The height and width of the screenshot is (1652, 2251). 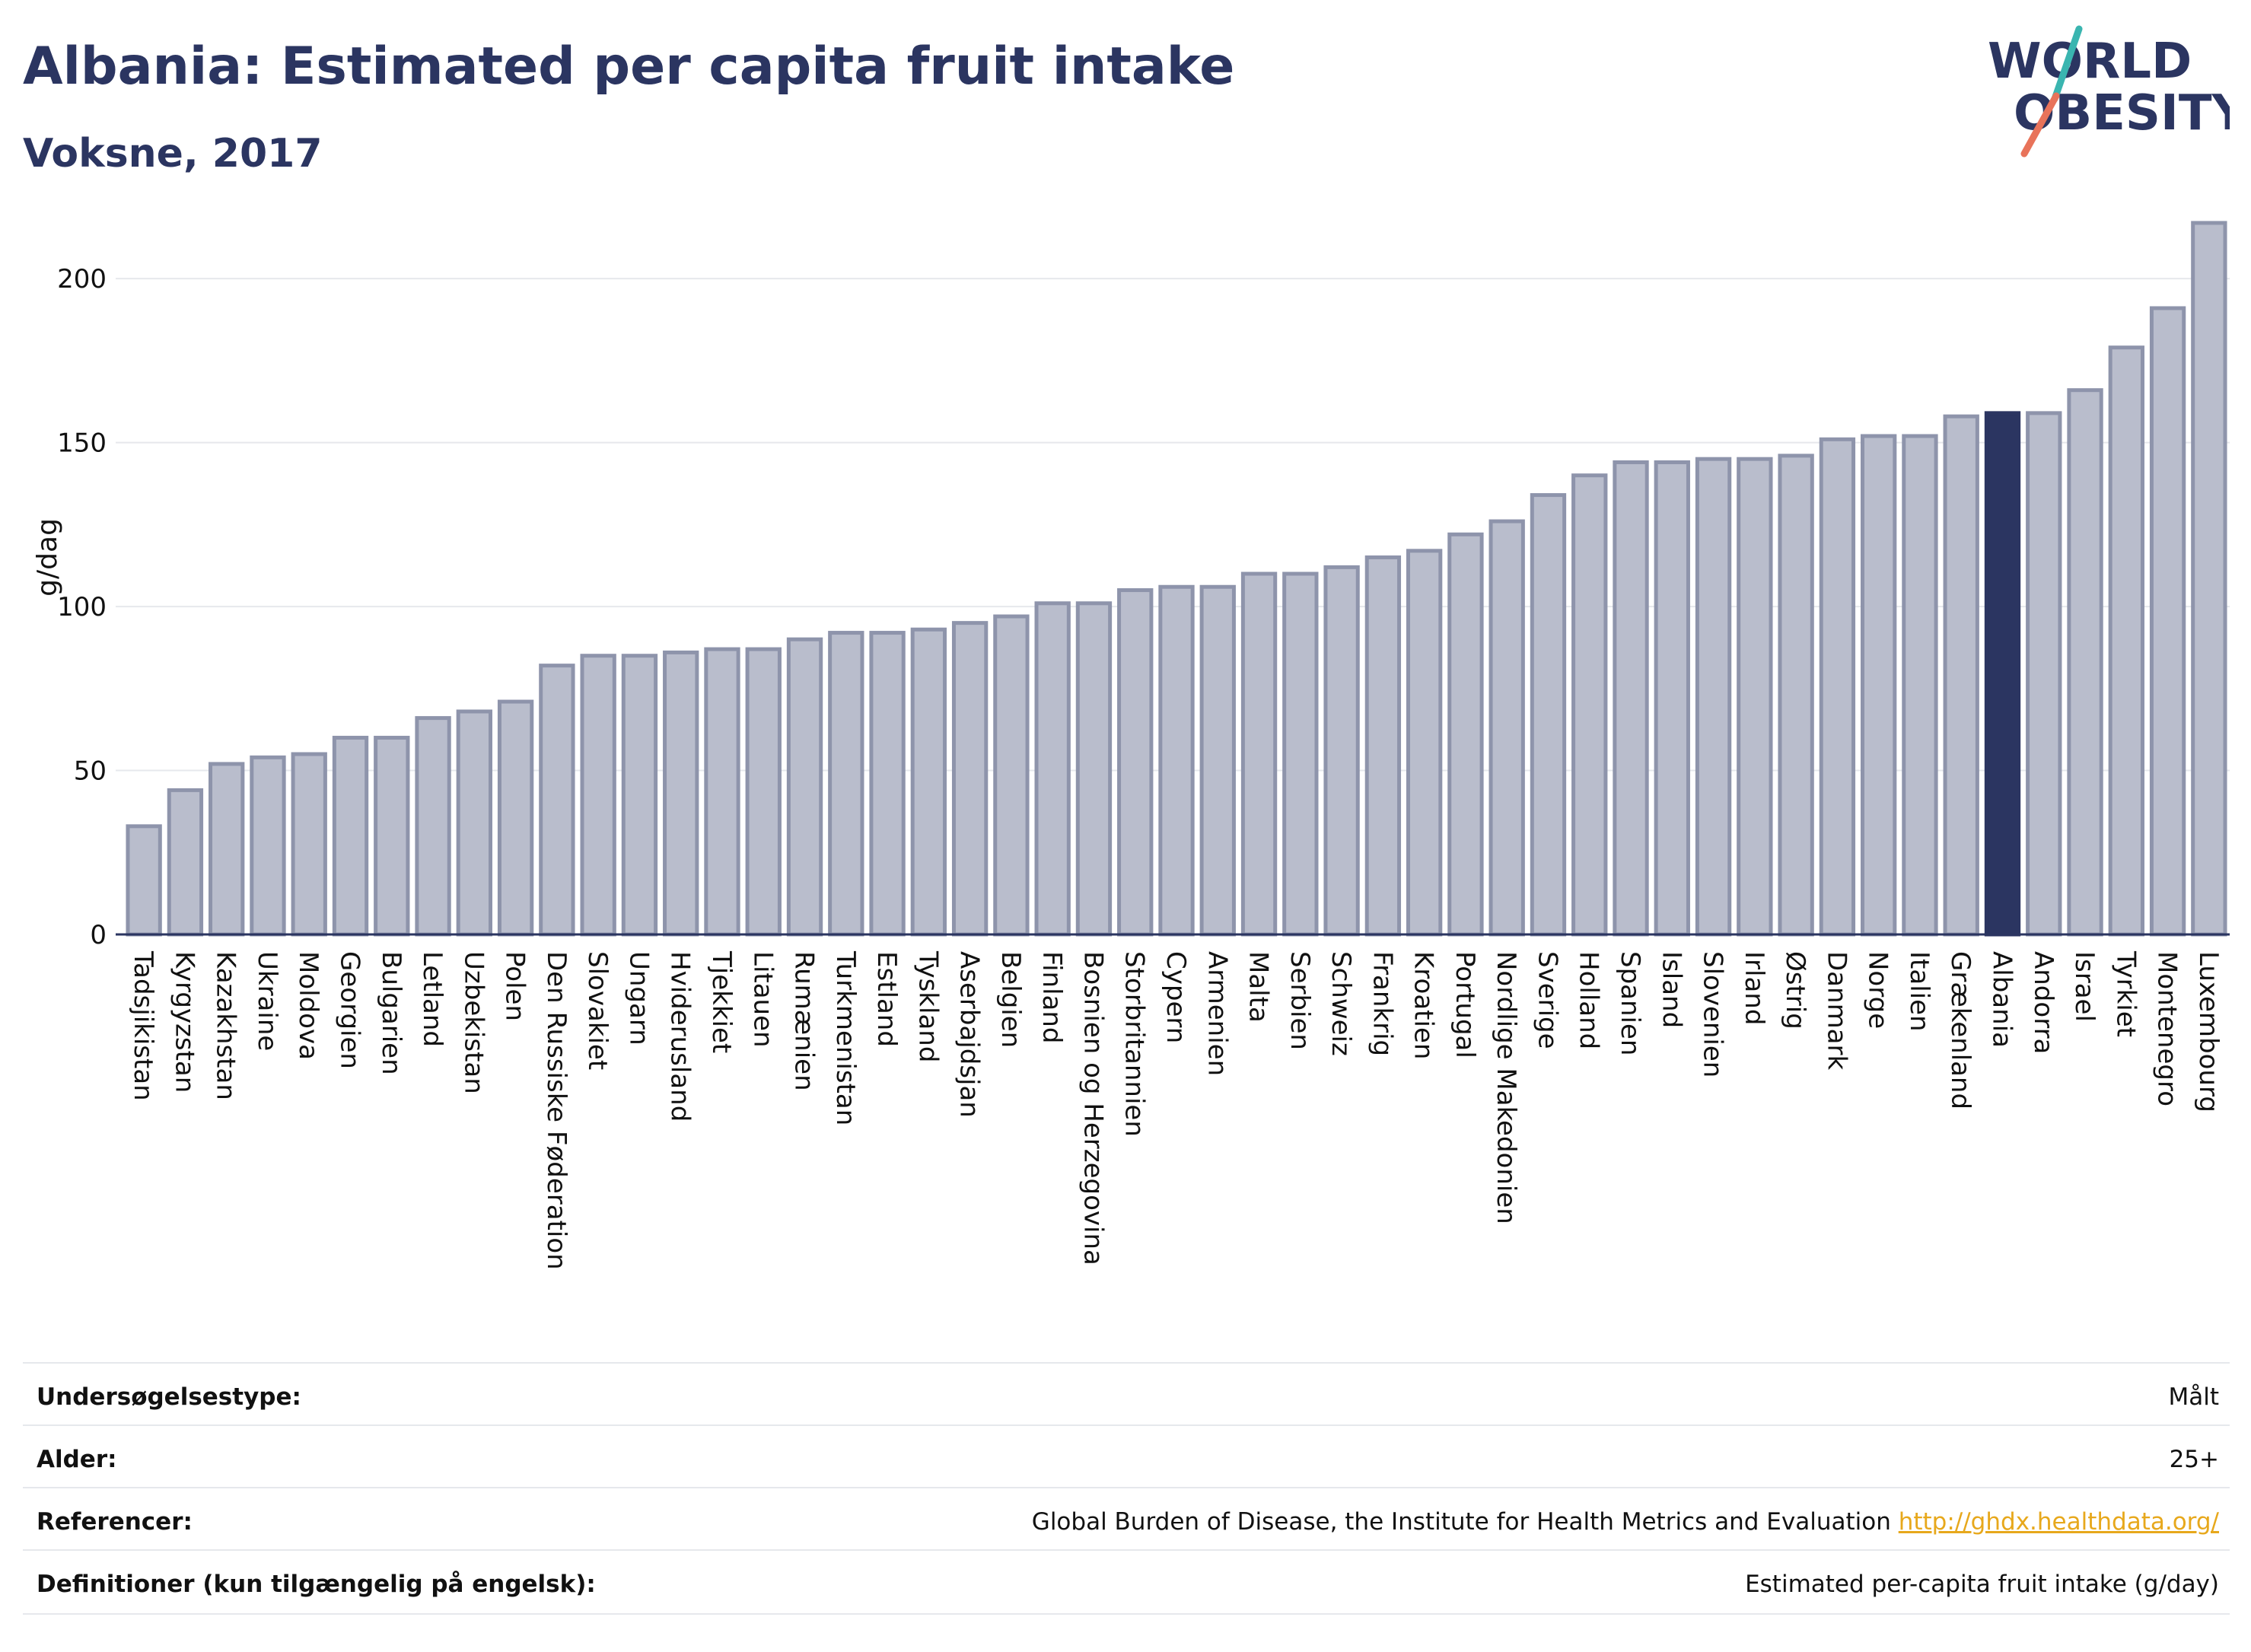 I want to click on x-tick-label: Bosnien og Herzegovina, so click(x=1093, y=1108).